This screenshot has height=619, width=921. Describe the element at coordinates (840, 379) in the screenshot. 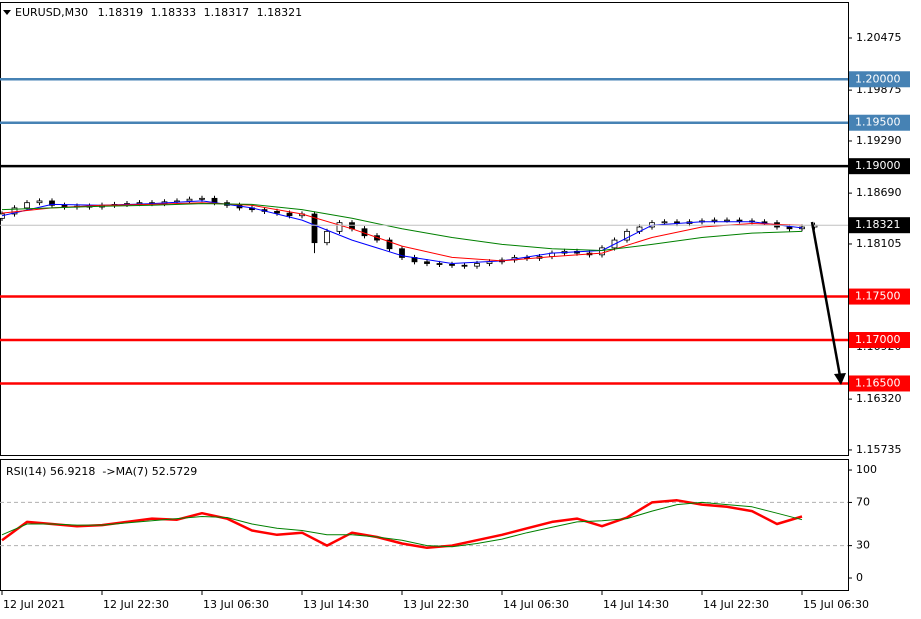

I see `arrow-head` at that location.